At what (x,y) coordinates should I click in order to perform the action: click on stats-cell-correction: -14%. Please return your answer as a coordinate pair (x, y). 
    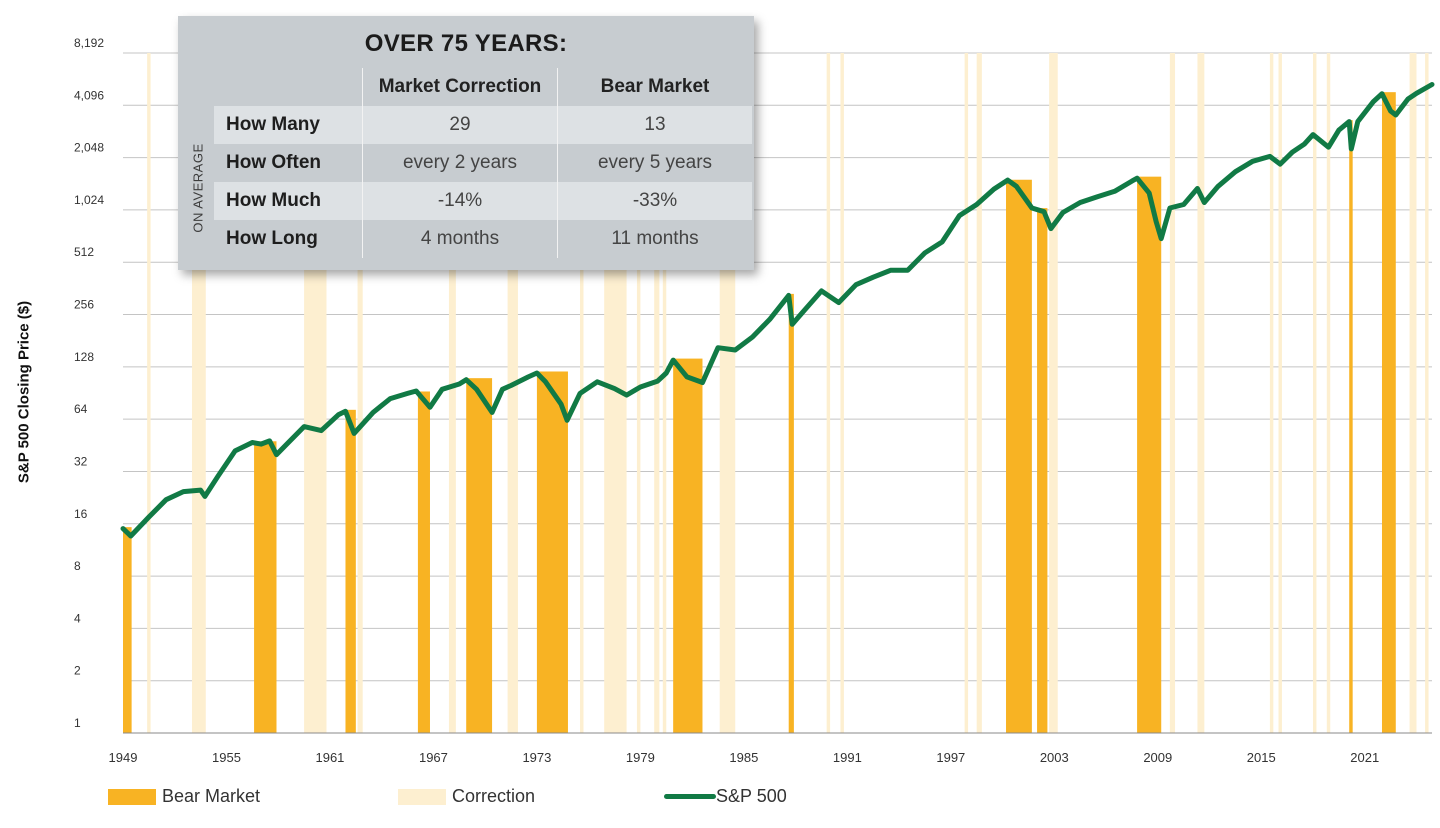
    Looking at the image, I should click on (460, 201).